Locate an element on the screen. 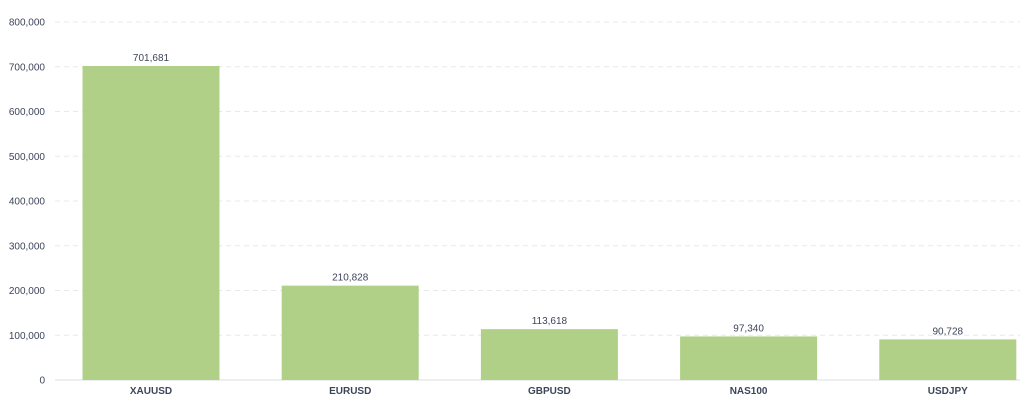 Image resolution: width=1024 pixels, height=404 pixels. y-tick-label: 300,000 is located at coordinates (27, 246).